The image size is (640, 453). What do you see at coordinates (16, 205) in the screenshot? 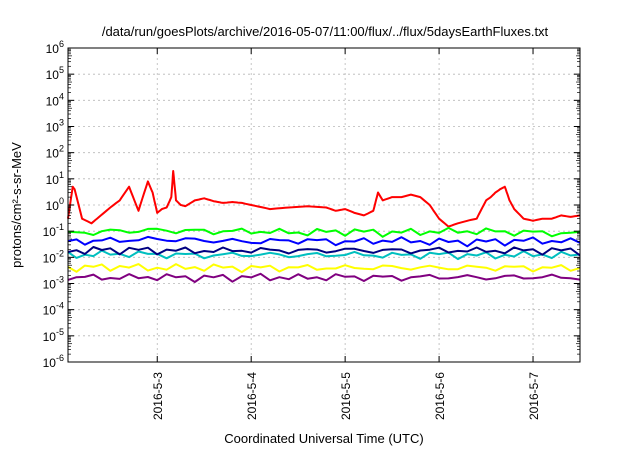
I see `y-axis-title: protons/cm²-s-sr-MeV` at bounding box center [16, 205].